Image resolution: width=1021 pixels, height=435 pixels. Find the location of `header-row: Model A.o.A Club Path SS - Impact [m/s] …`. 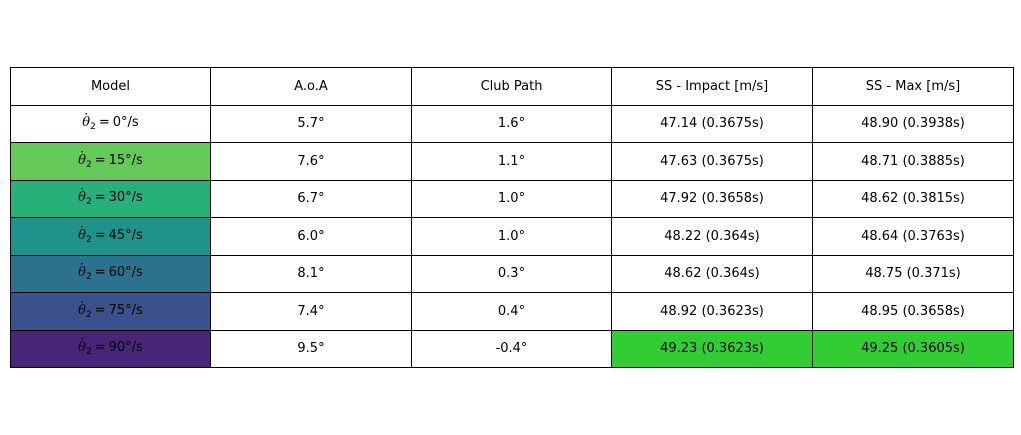

header-row: Model A.o.A Club Path SS - Impact [m/s] … is located at coordinates (512, 86).